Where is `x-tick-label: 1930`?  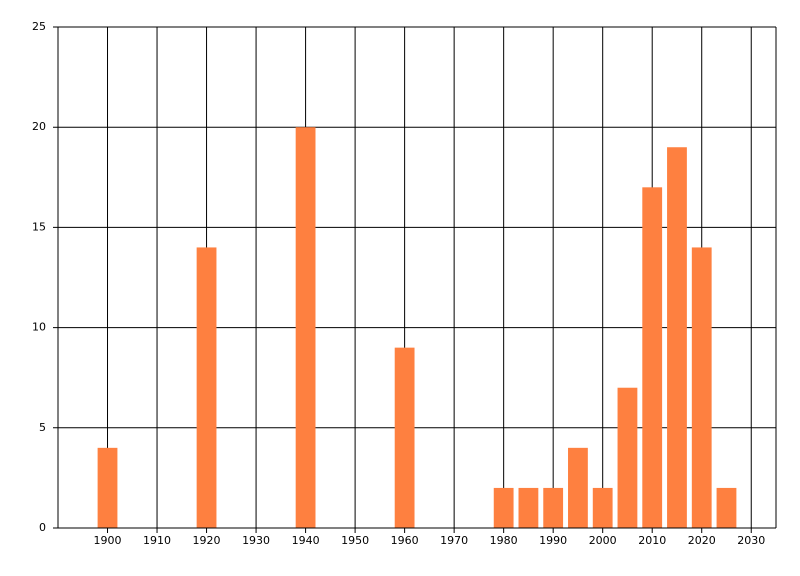 x-tick-label: 1930 is located at coordinates (256, 540).